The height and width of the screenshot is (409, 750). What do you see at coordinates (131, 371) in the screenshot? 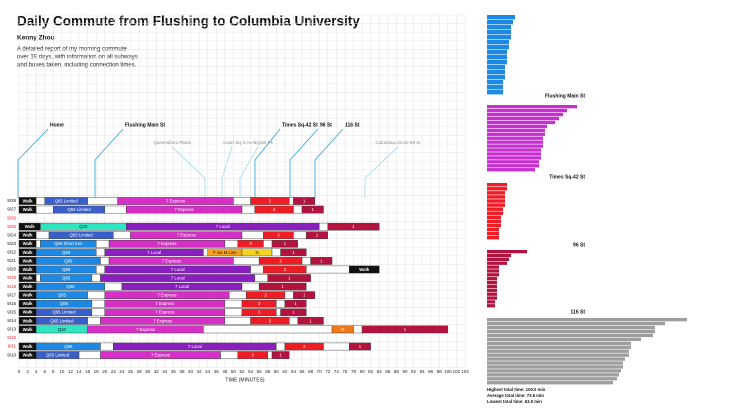
I see `x-tick-label: 26` at bounding box center [131, 371].